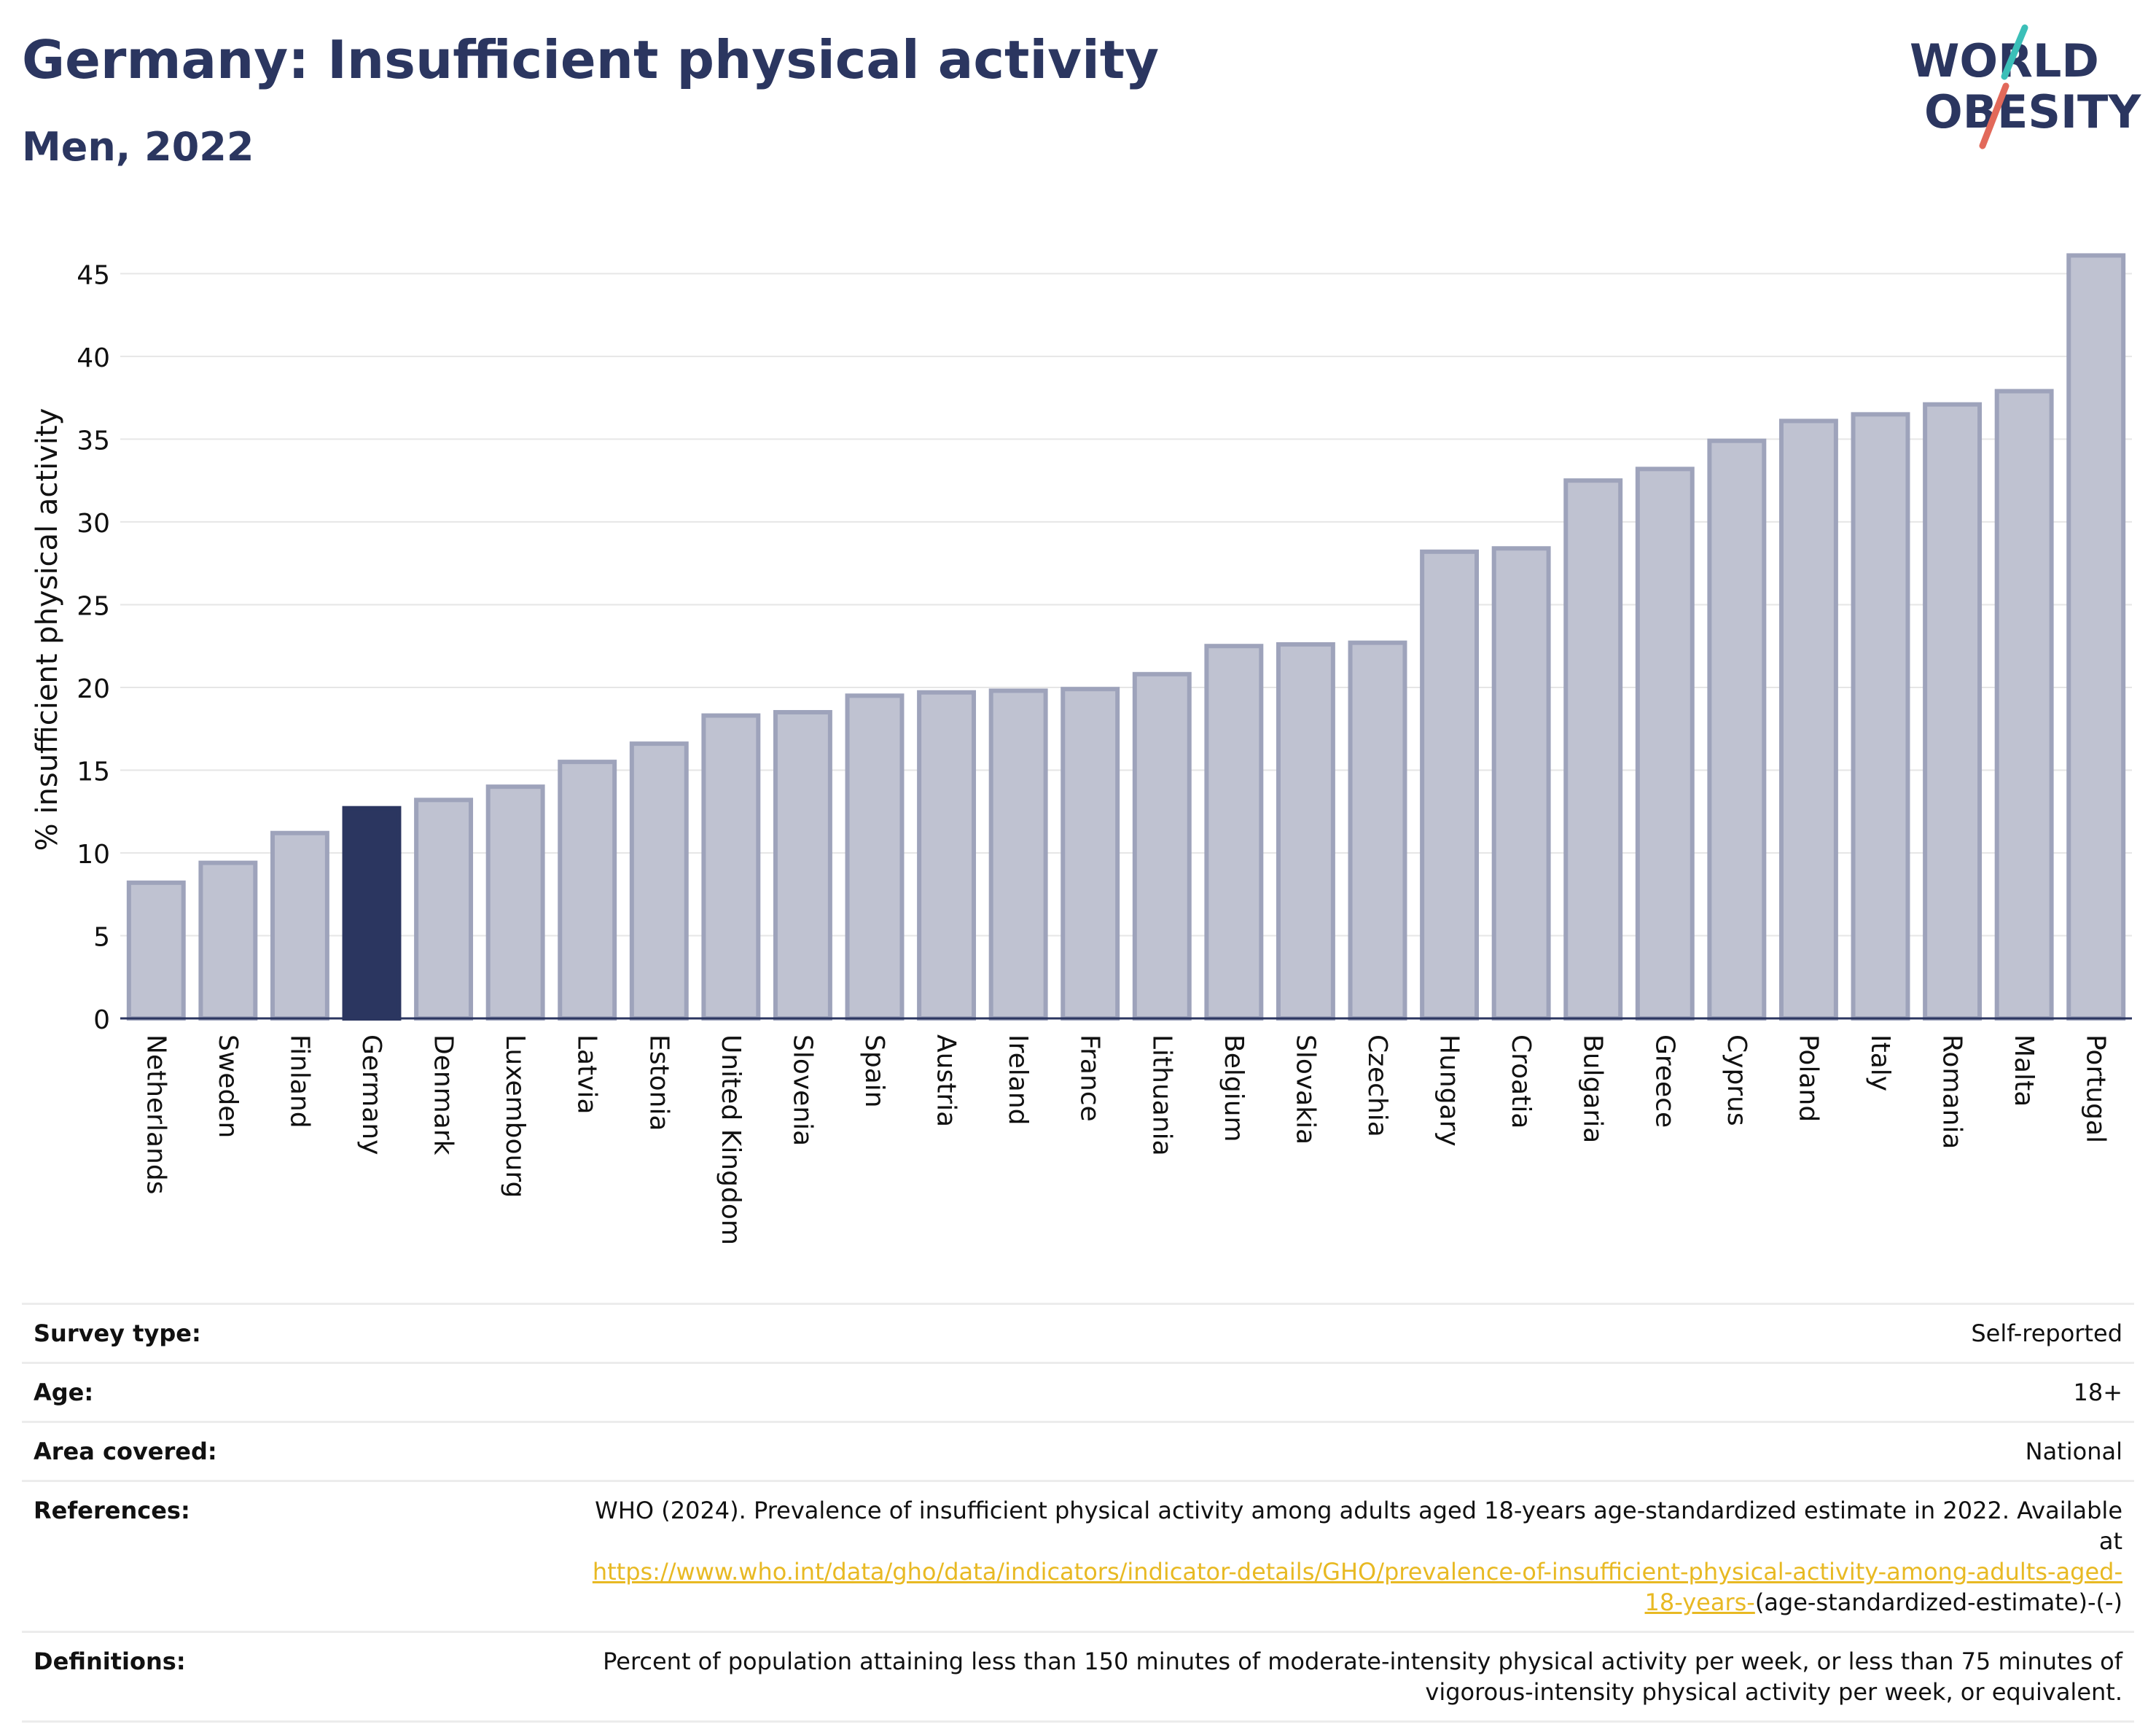 This screenshot has width=2156, height=1735. Describe the element at coordinates (48, 629) in the screenshot. I see `y-axis-label: % insufficient physical activity` at that location.